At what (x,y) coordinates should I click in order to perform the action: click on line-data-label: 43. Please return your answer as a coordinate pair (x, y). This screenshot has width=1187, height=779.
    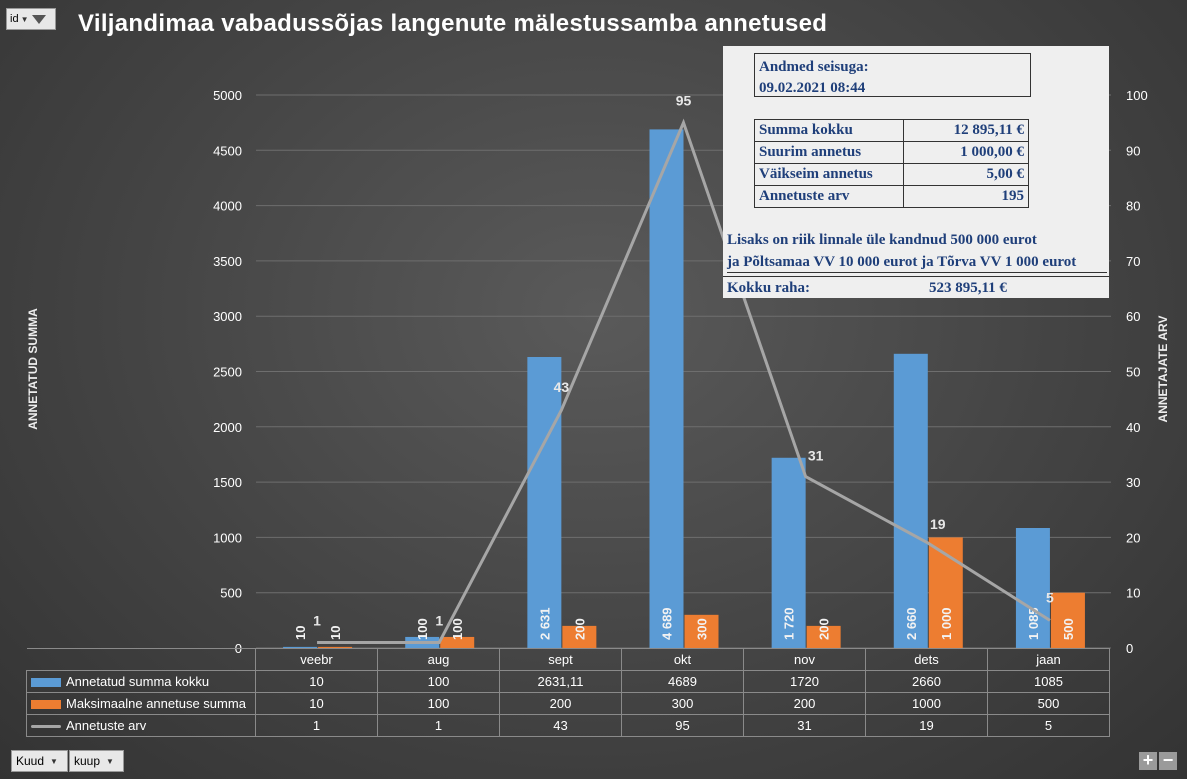
    Looking at the image, I should click on (562, 387).